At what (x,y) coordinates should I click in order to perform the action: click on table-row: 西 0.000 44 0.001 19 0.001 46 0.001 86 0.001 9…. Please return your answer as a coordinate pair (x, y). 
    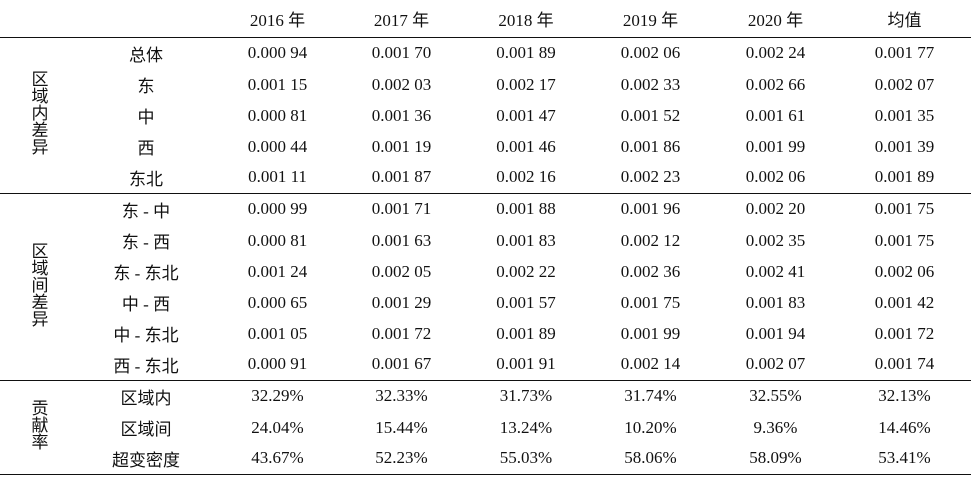
    Looking at the image, I should click on (485, 146).